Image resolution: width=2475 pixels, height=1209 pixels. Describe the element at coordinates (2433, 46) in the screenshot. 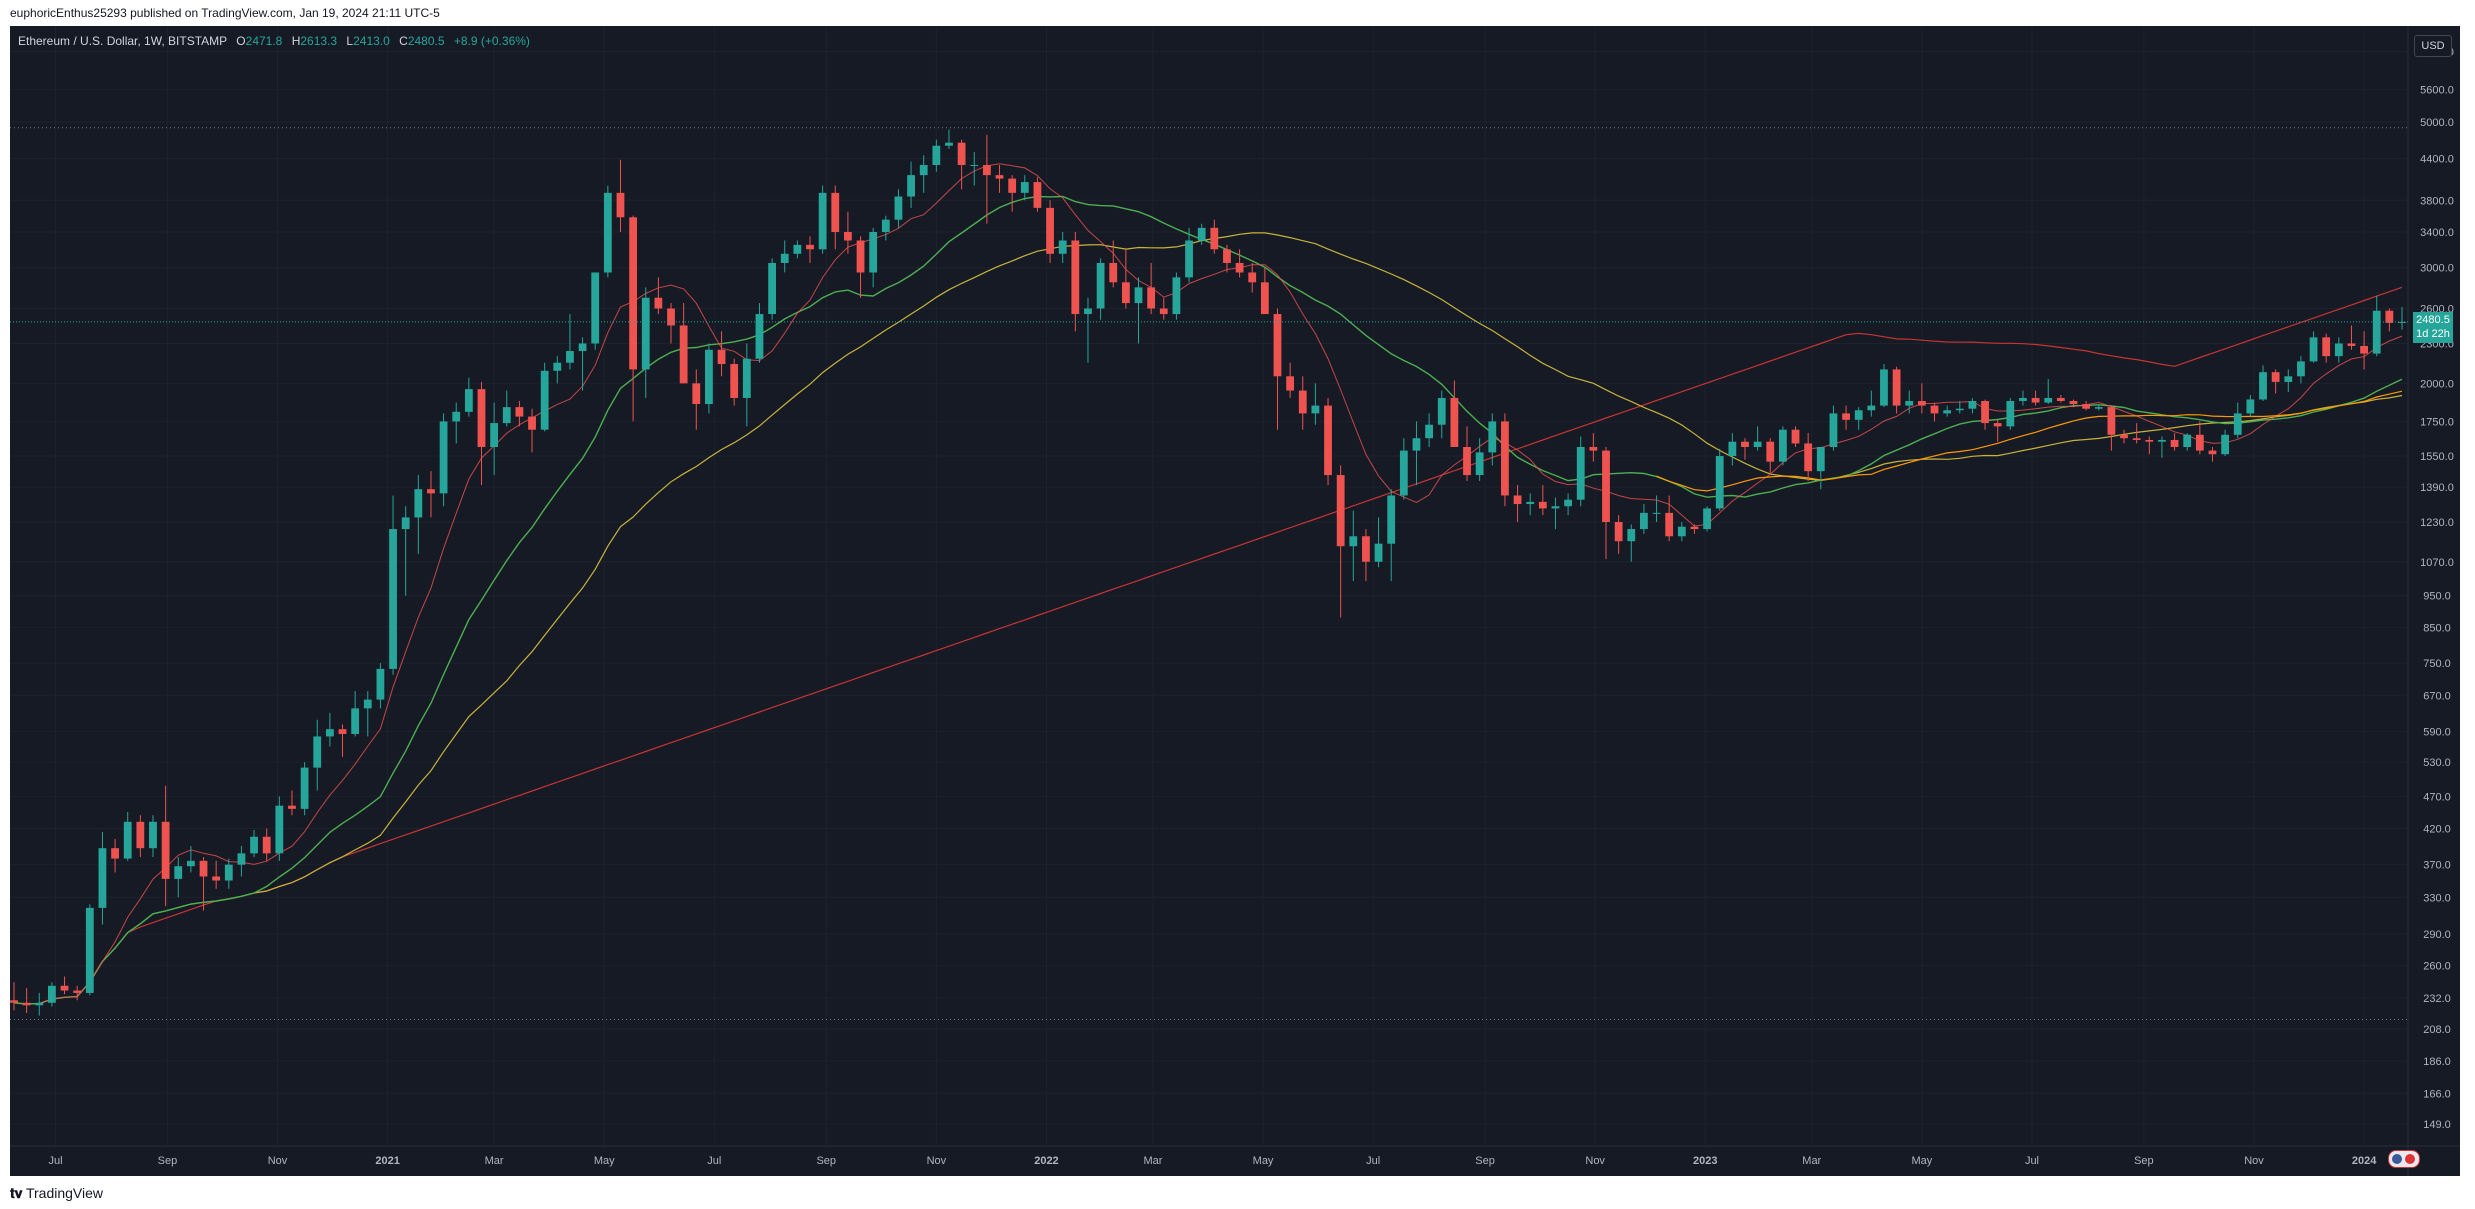

I see `currency-button: USD` at that location.